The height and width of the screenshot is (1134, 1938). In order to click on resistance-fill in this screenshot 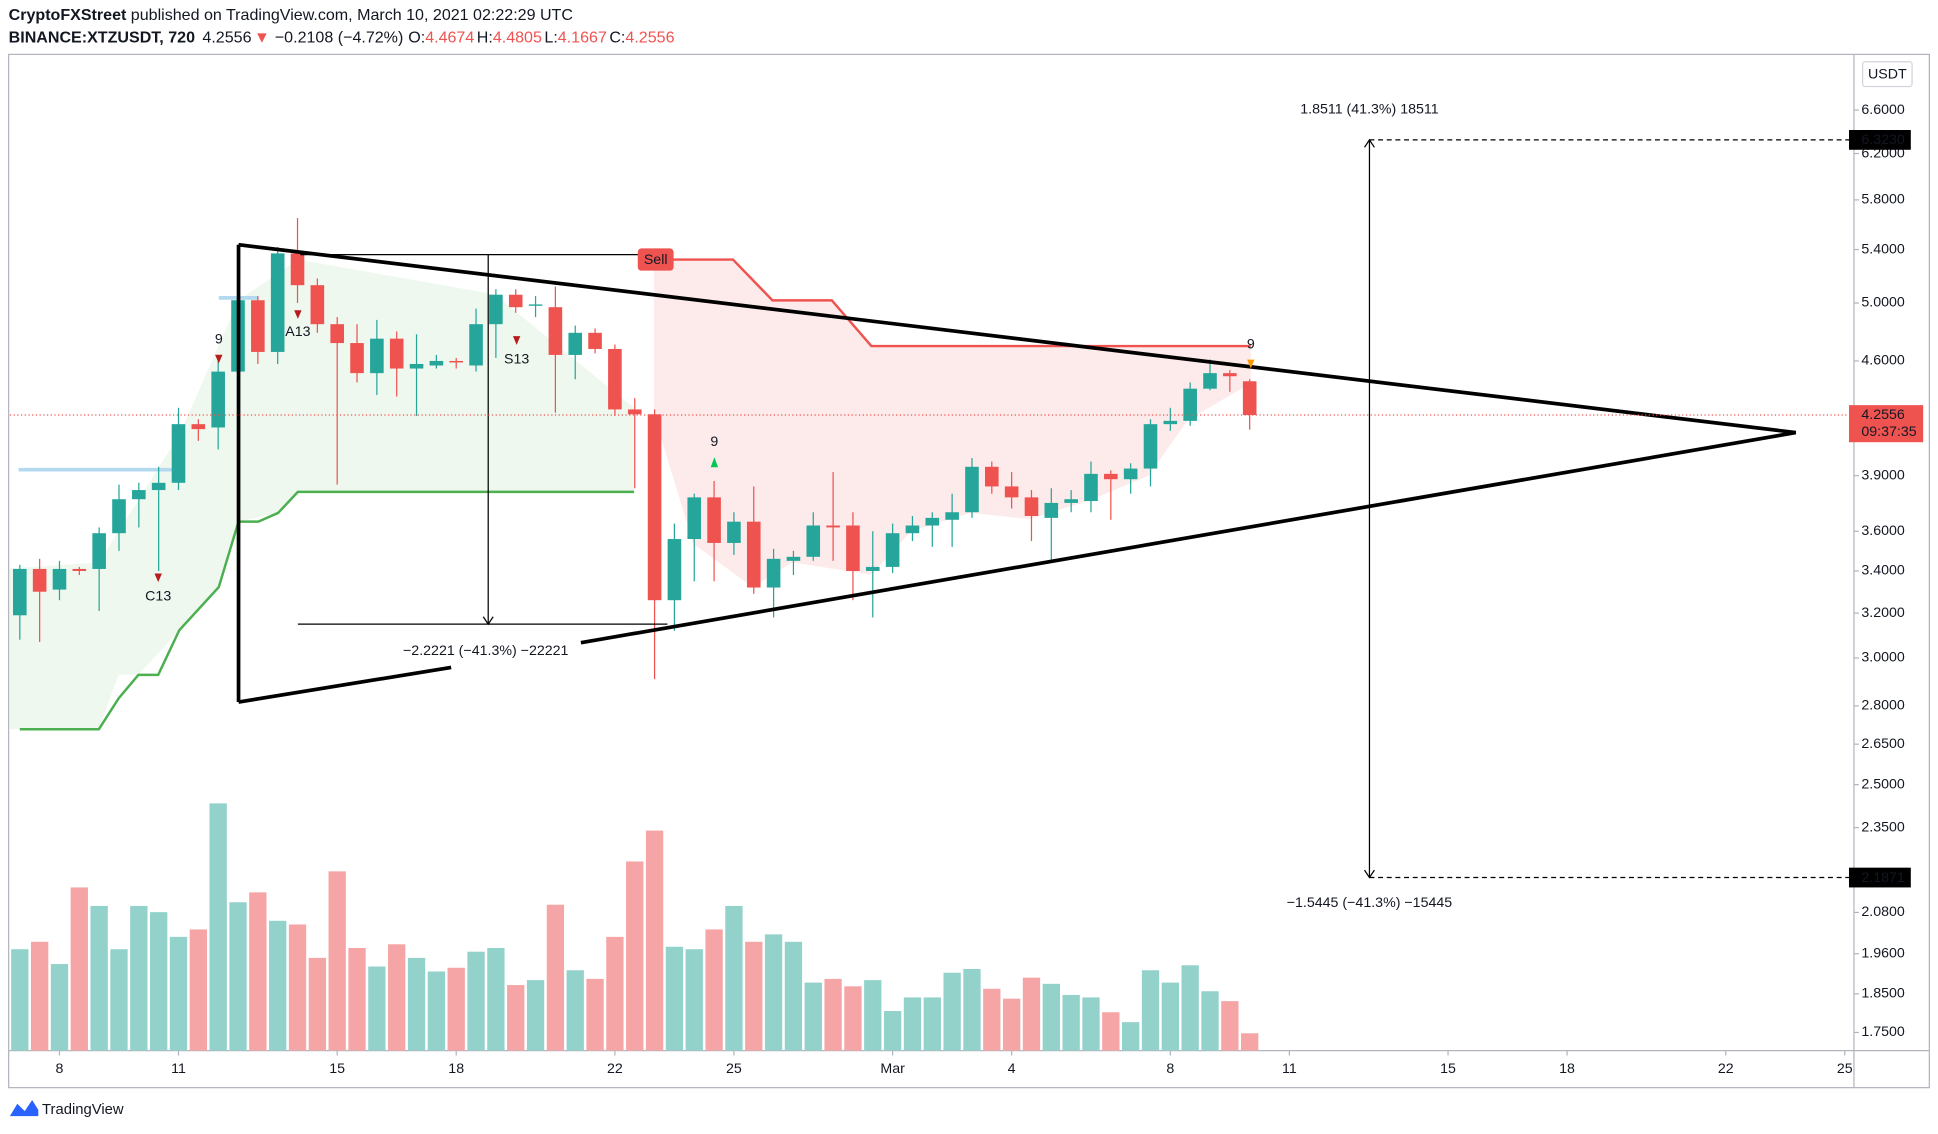, I will do `click(952, 423)`.